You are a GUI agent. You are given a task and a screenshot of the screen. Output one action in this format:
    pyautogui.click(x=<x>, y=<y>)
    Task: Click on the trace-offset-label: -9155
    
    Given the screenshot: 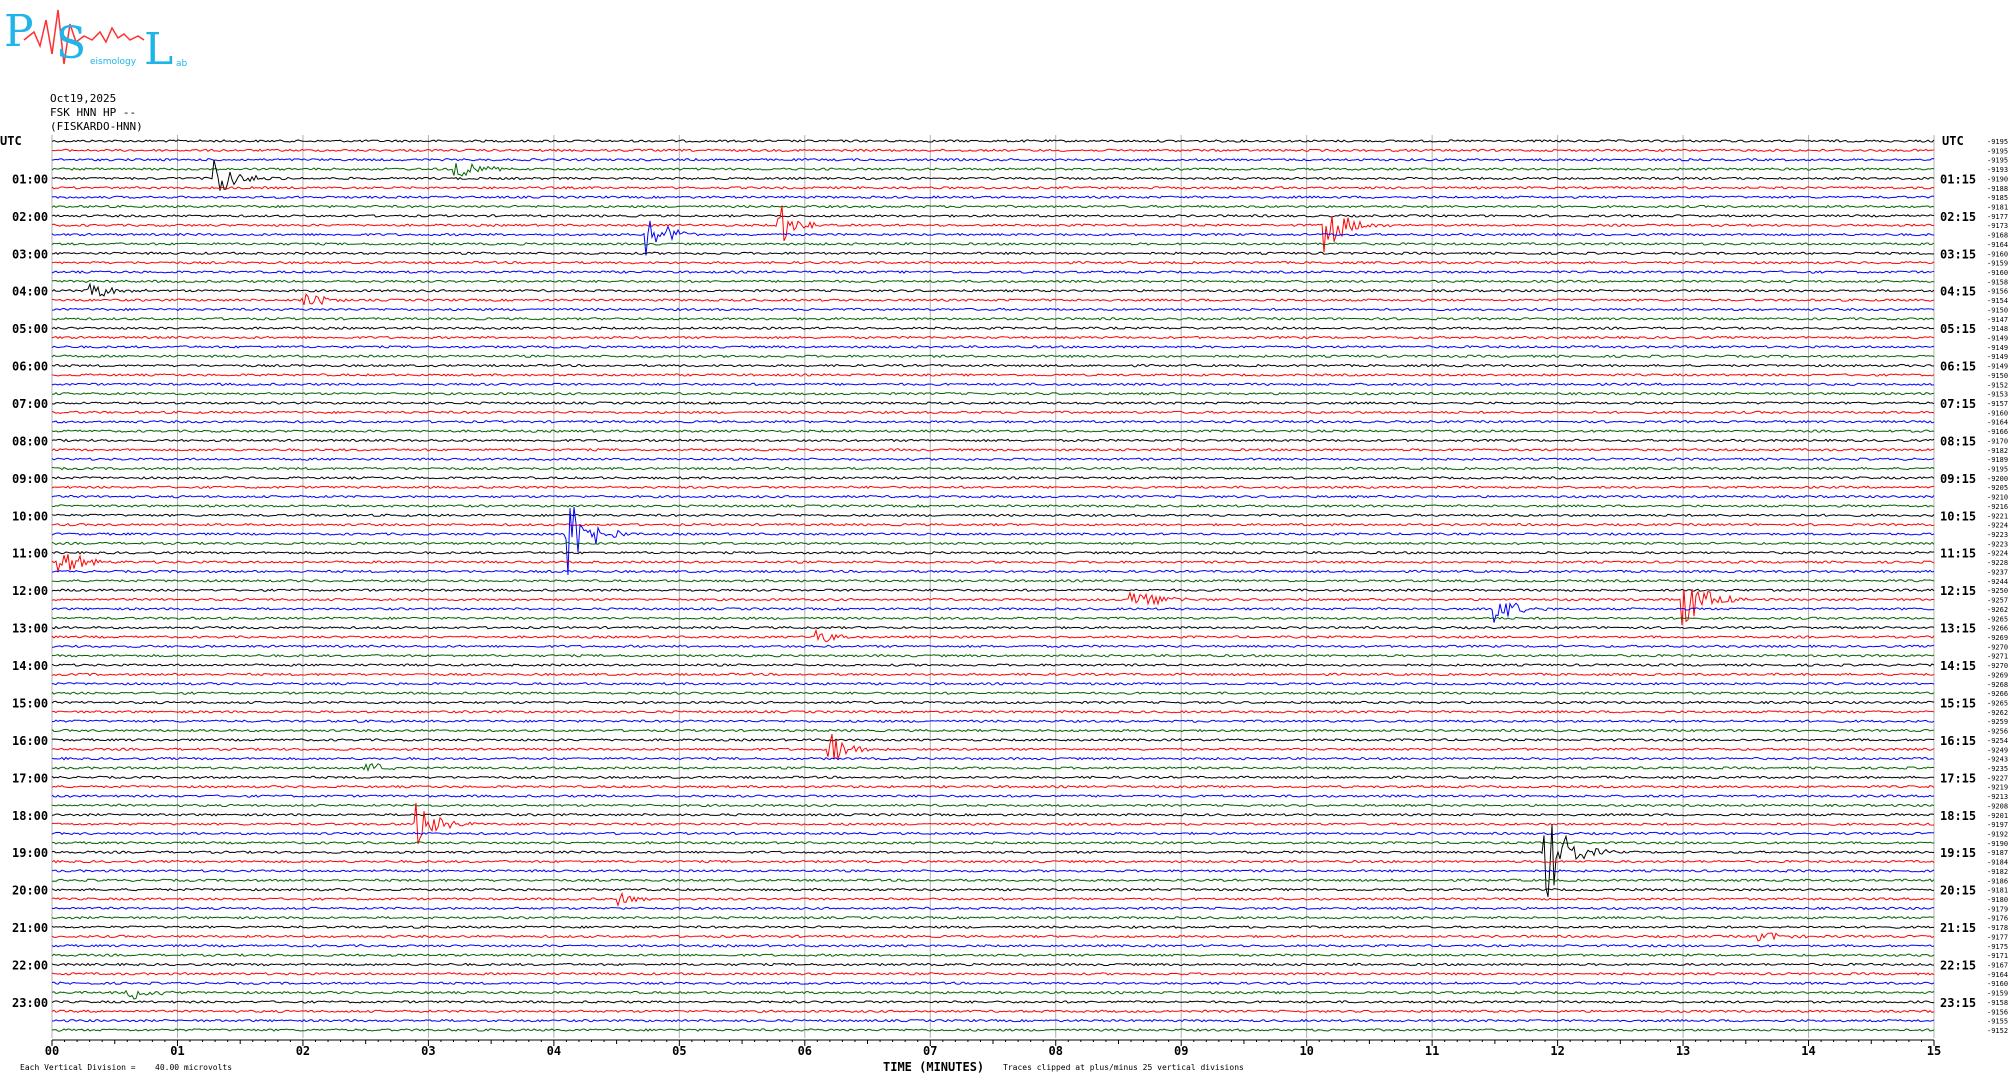 What is the action you would take?
    pyautogui.click(x=1997, y=1022)
    